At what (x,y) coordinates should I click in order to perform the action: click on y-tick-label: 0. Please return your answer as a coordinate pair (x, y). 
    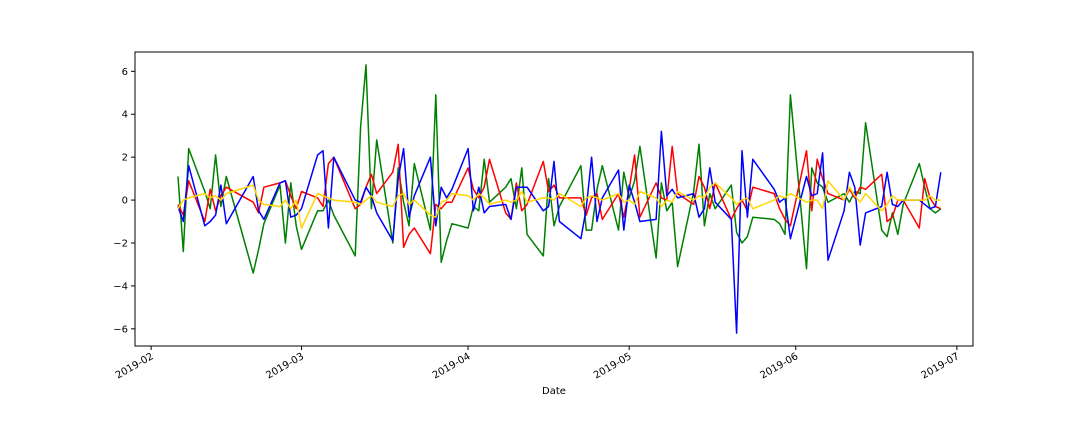
    Looking at the image, I should click on (125, 201).